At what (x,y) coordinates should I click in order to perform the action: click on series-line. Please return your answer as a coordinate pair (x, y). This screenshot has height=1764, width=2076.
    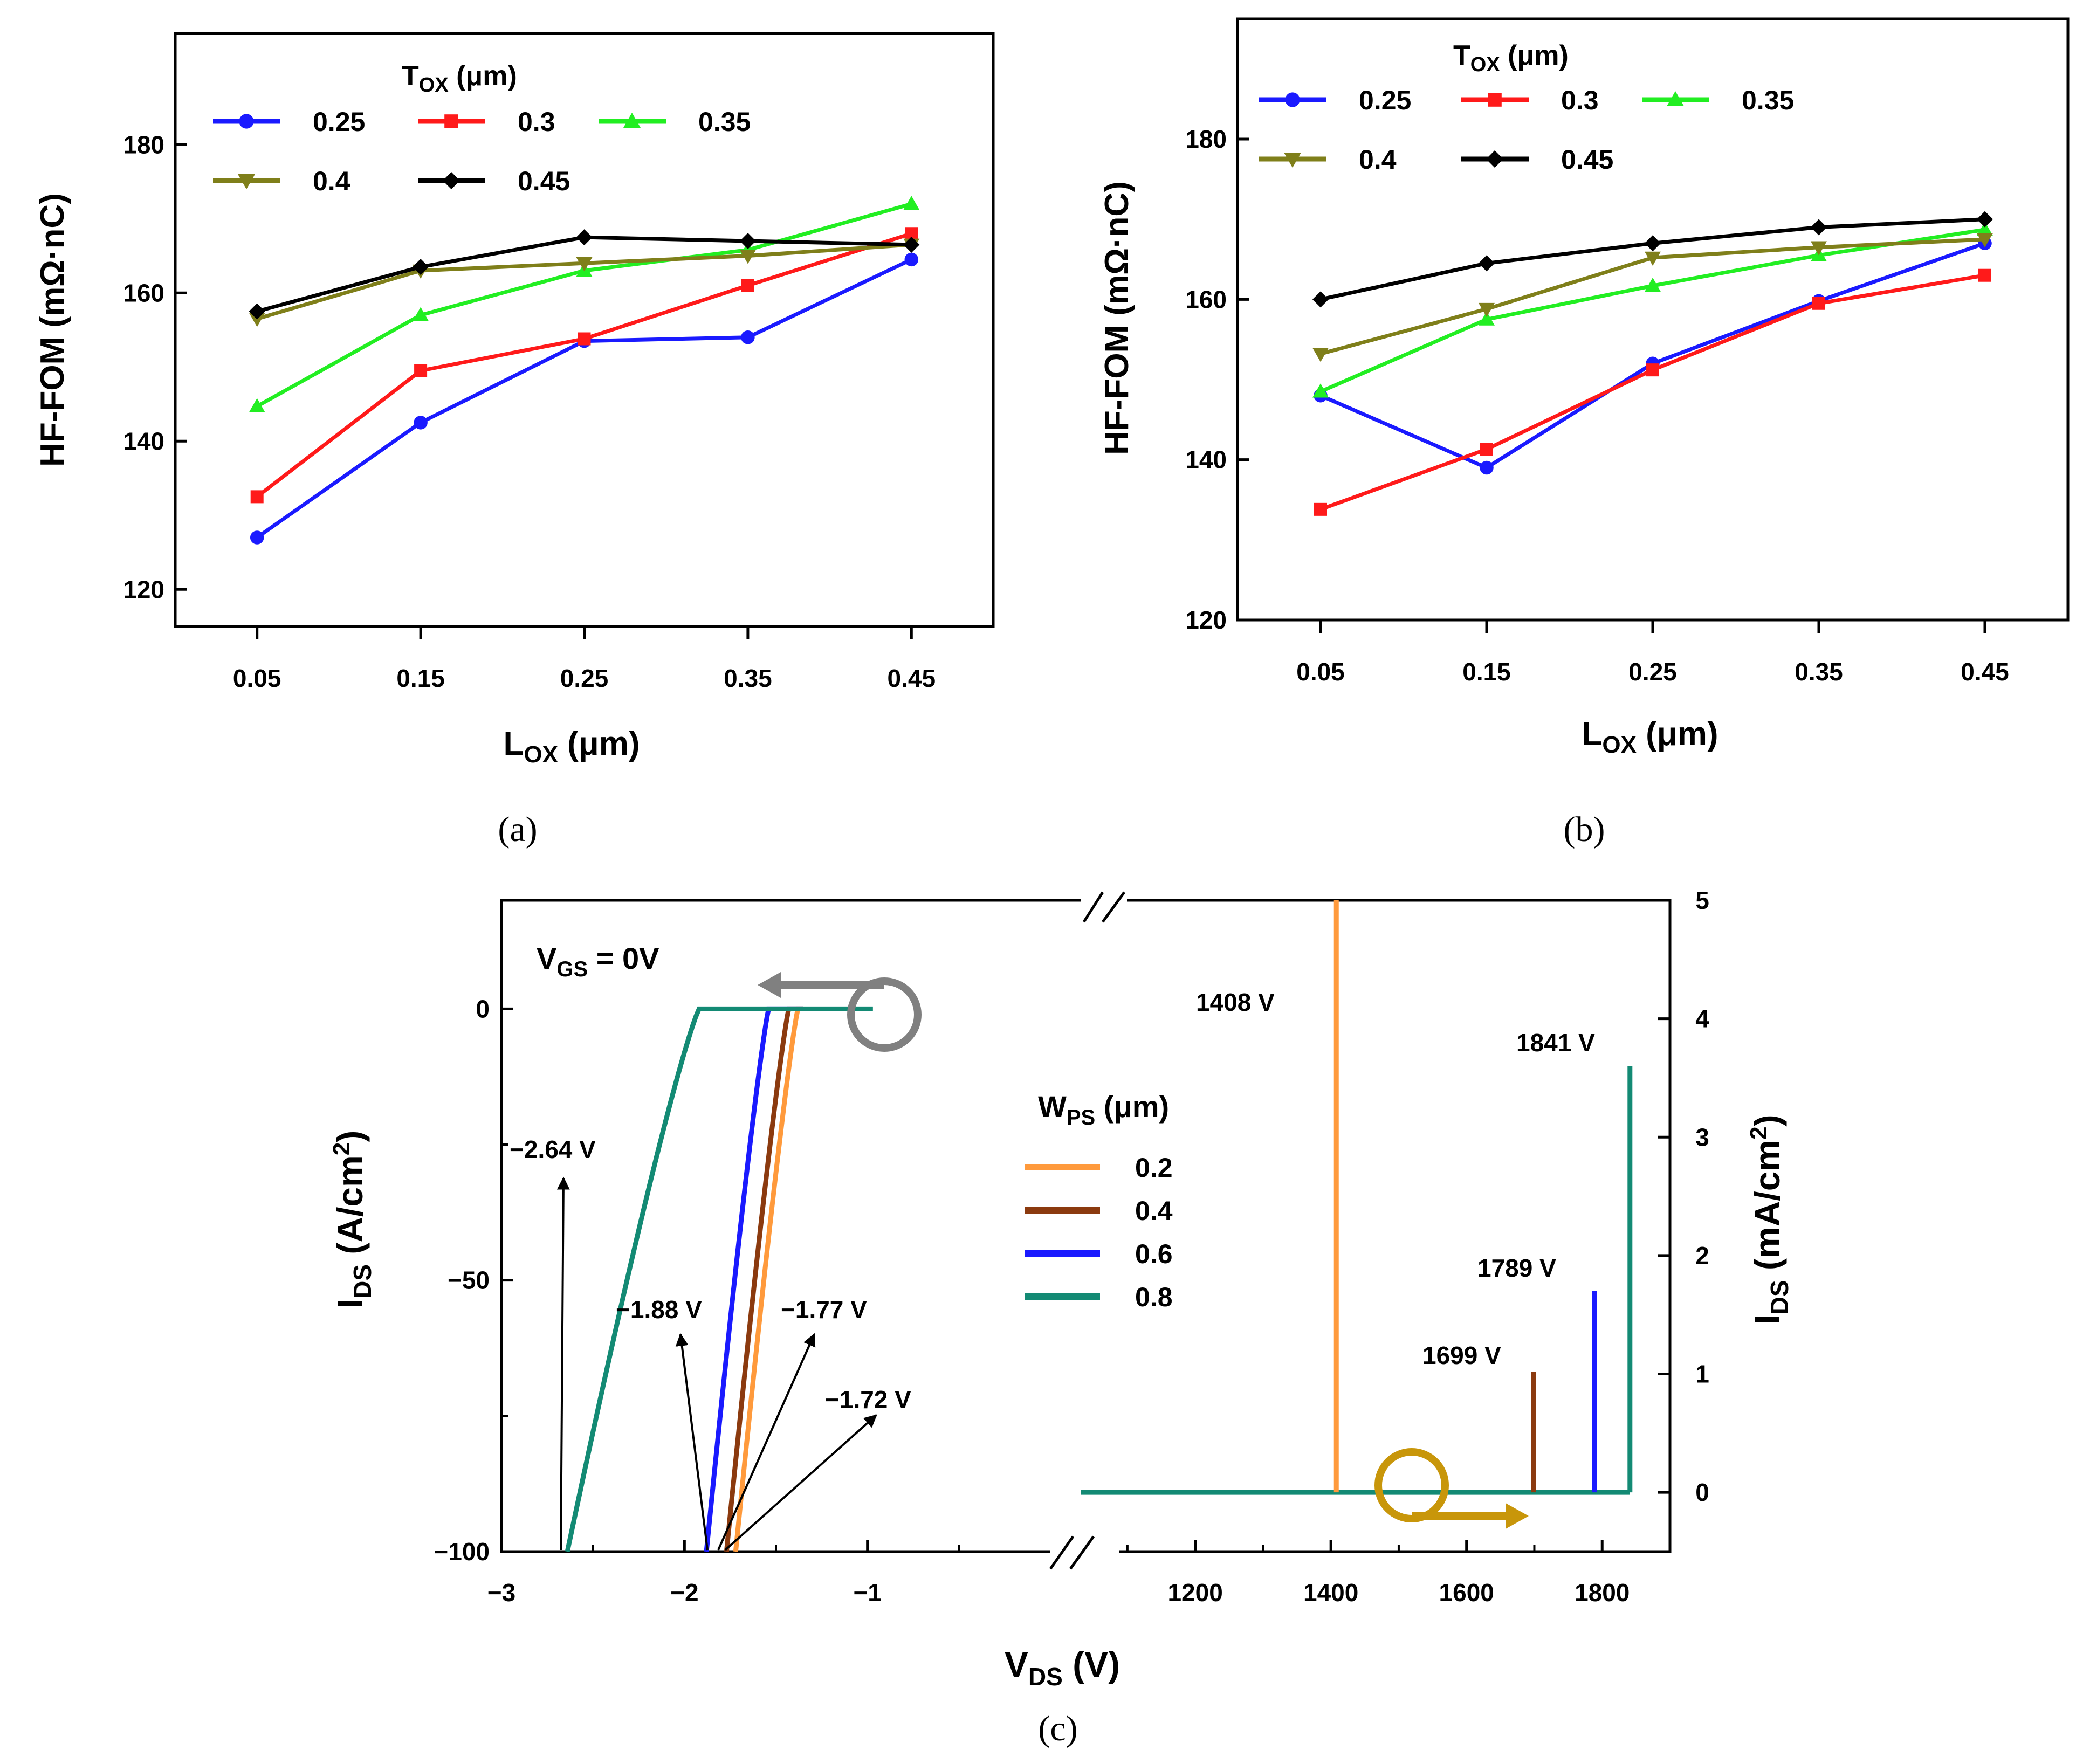
    Looking at the image, I should click on (584, 398).